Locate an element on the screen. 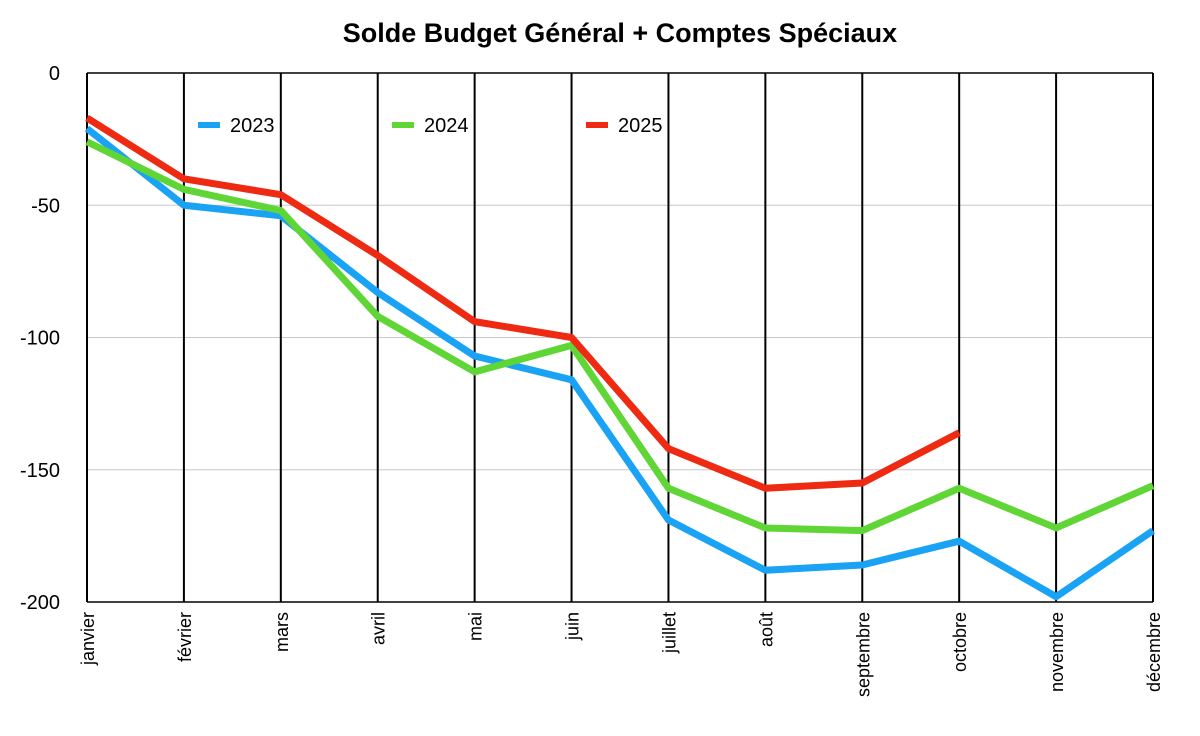  y-tick-label: -200 is located at coordinates (40, 603).